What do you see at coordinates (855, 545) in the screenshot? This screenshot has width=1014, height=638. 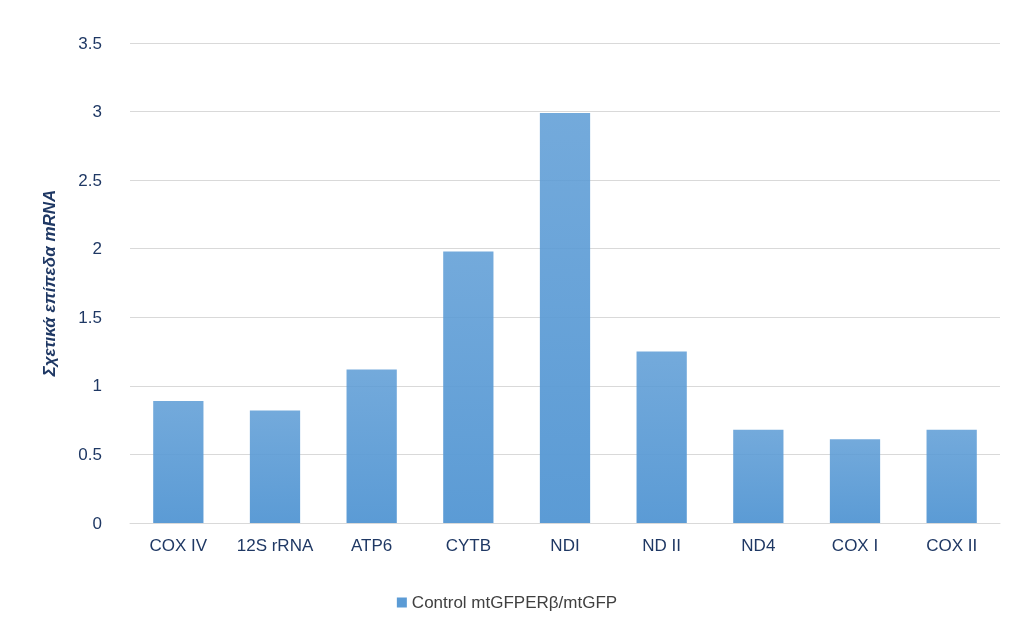 I see `x-tick-label: COX I` at bounding box center [855, 545].